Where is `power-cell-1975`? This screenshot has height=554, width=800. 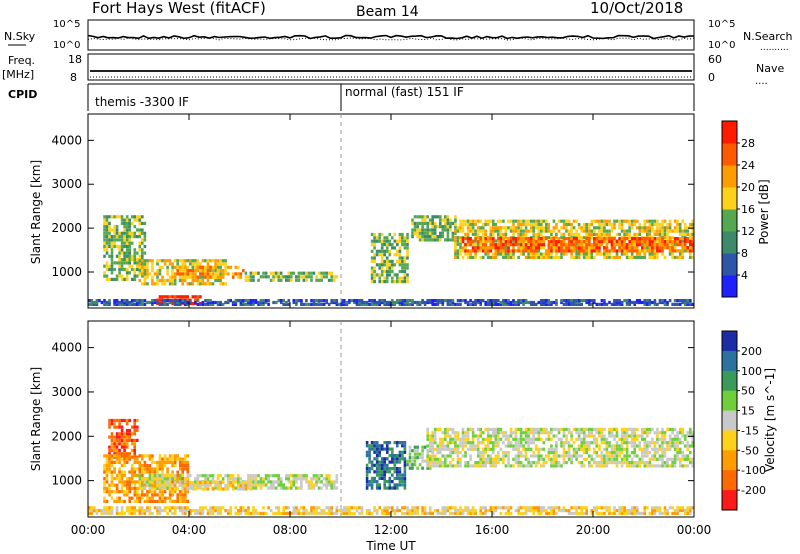 power-cell-1975 is located at coordinates (614, 228).